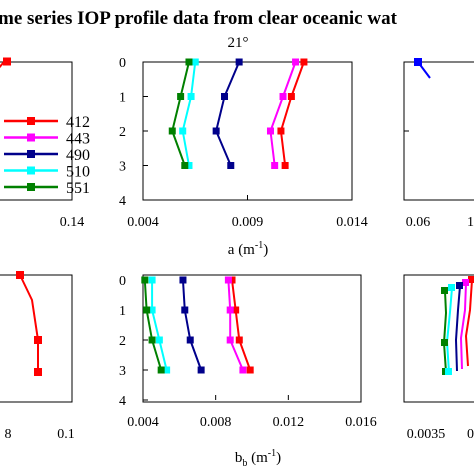 The height and width of the screenshot is (474, 474). What do you see at coordinates (122, 401) in the screenshot?
I see `y-tick-label-bottom-middle-4: 4` at bounding box center [122, 401].